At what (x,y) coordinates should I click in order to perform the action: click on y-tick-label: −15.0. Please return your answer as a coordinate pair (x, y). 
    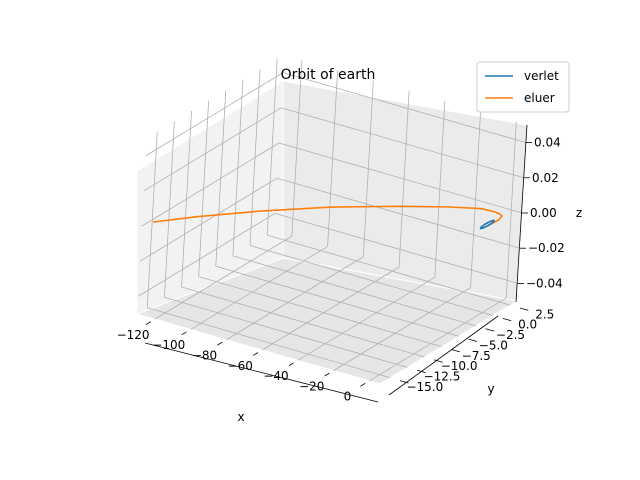
    Looking at the image, I should click on (424, 387).